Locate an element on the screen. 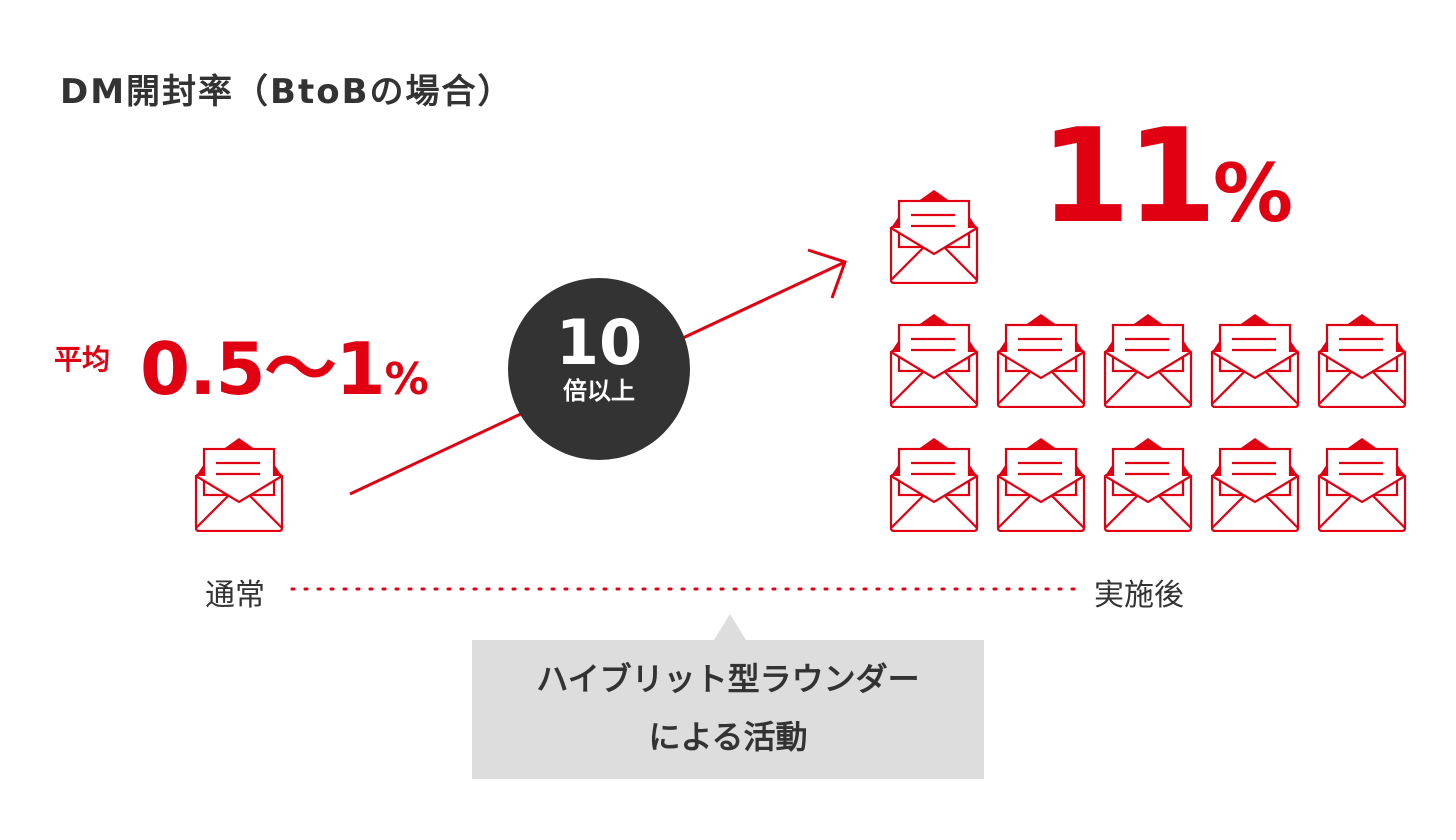 The height and width of the screenshot is (840, 1456). multiplier-number: 10 is located at coordinates (599, 342).